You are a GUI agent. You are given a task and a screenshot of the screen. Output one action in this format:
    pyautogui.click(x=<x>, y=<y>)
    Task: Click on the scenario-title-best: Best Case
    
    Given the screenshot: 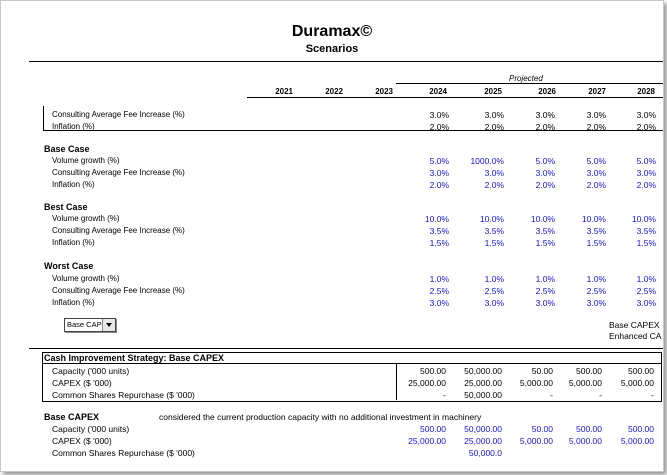 What is the action you would take?
    pyautogui.click(x=66, y=207)
    